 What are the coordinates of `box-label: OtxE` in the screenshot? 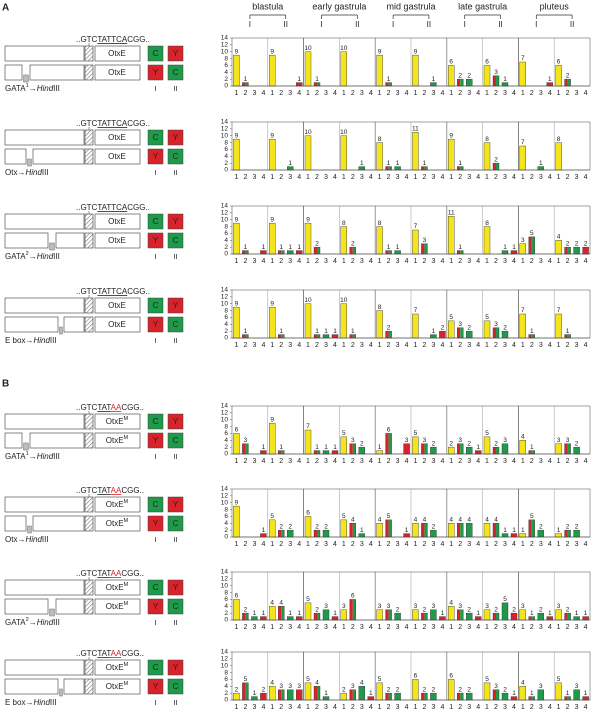 It's located at (117, 156).